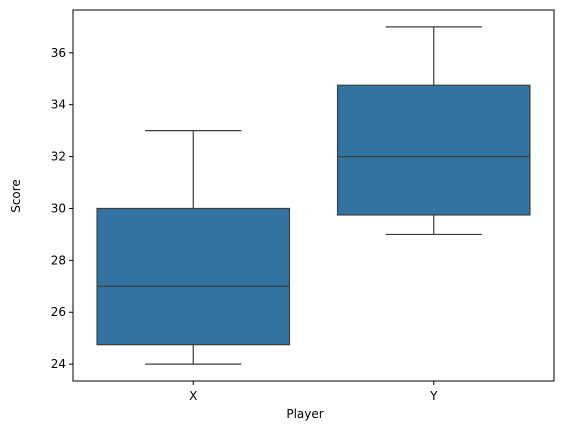 Image resolution: width=562 pixels, height=432 pixels. What do you see at coordinates (58, 53) in the screenshot?
I see `y-tick-label: 36` at bounding box center [58, 53].